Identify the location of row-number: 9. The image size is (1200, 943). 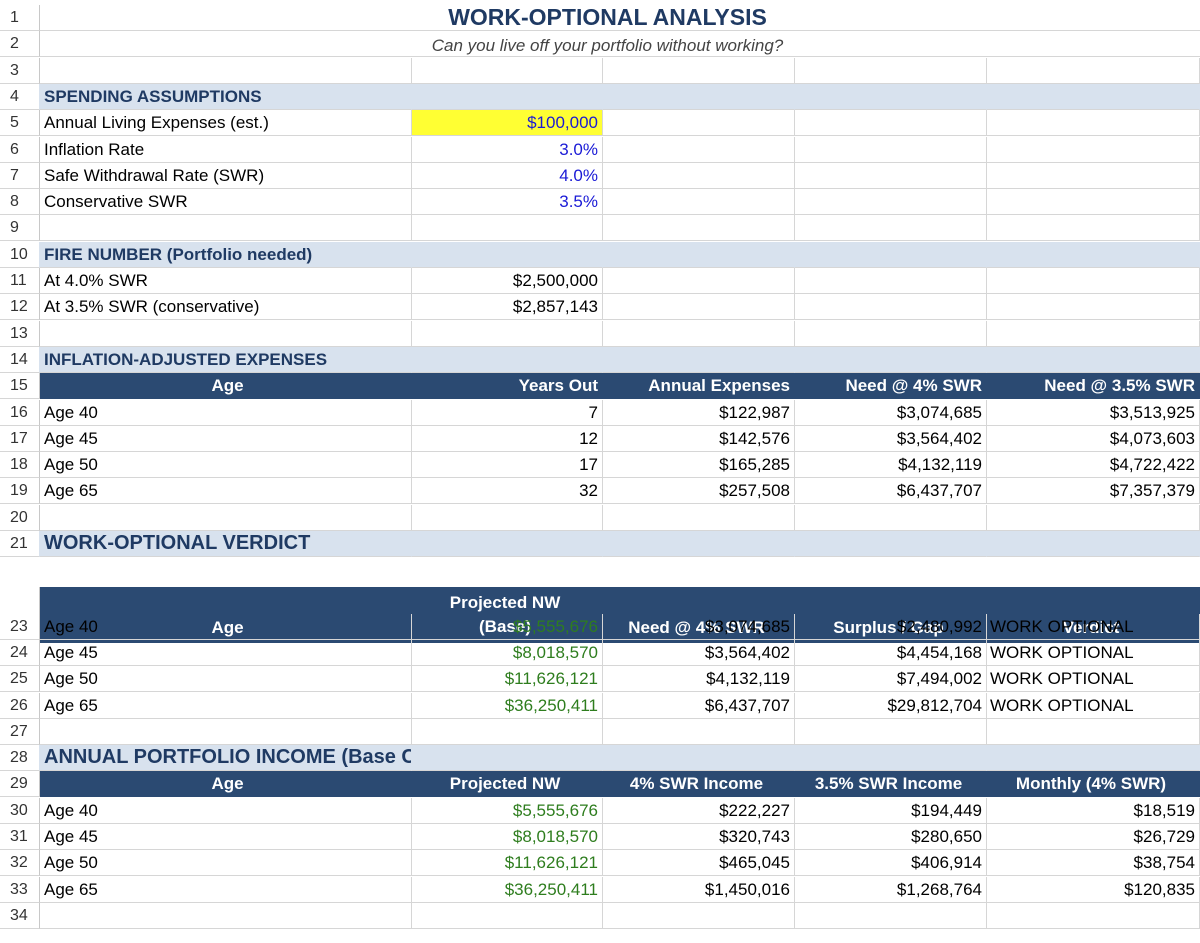
(20, 228).